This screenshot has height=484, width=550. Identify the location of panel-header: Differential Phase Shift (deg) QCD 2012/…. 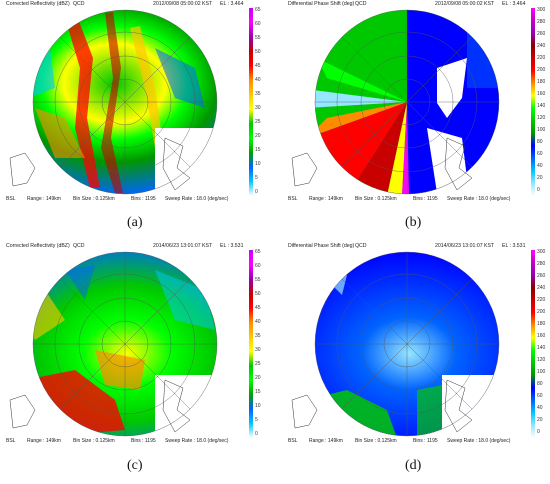
(407, 4).